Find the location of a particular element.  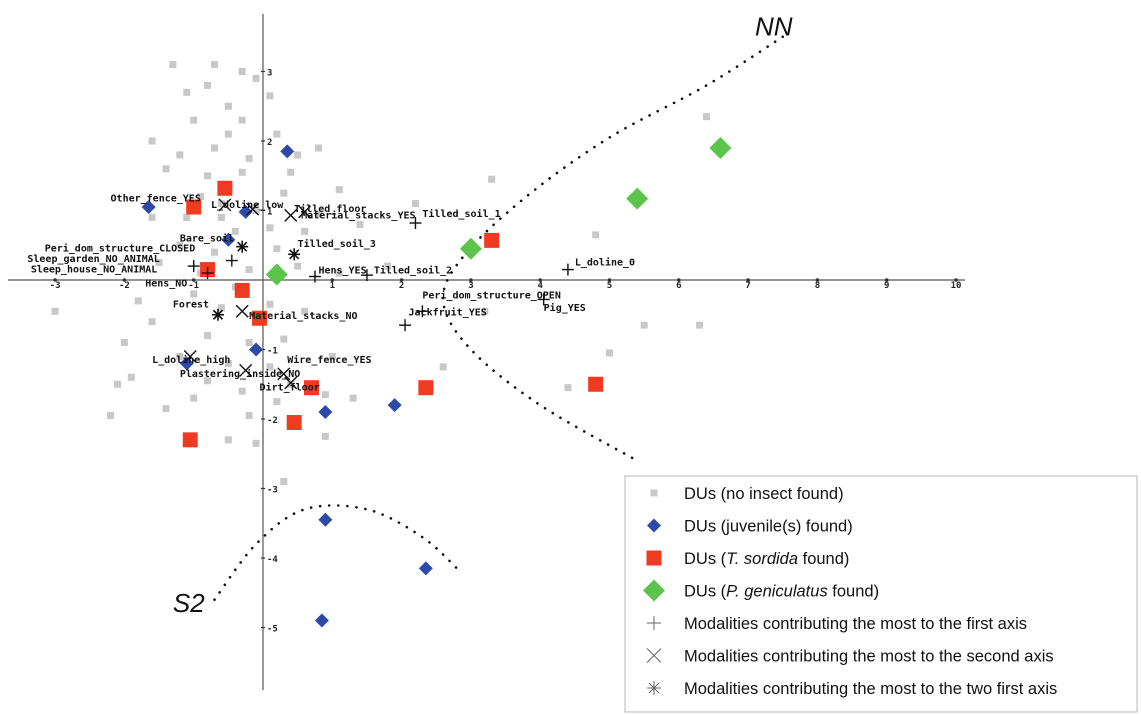

legend-label: DUs (T. sordida found) is located at coordinates (766, 559).